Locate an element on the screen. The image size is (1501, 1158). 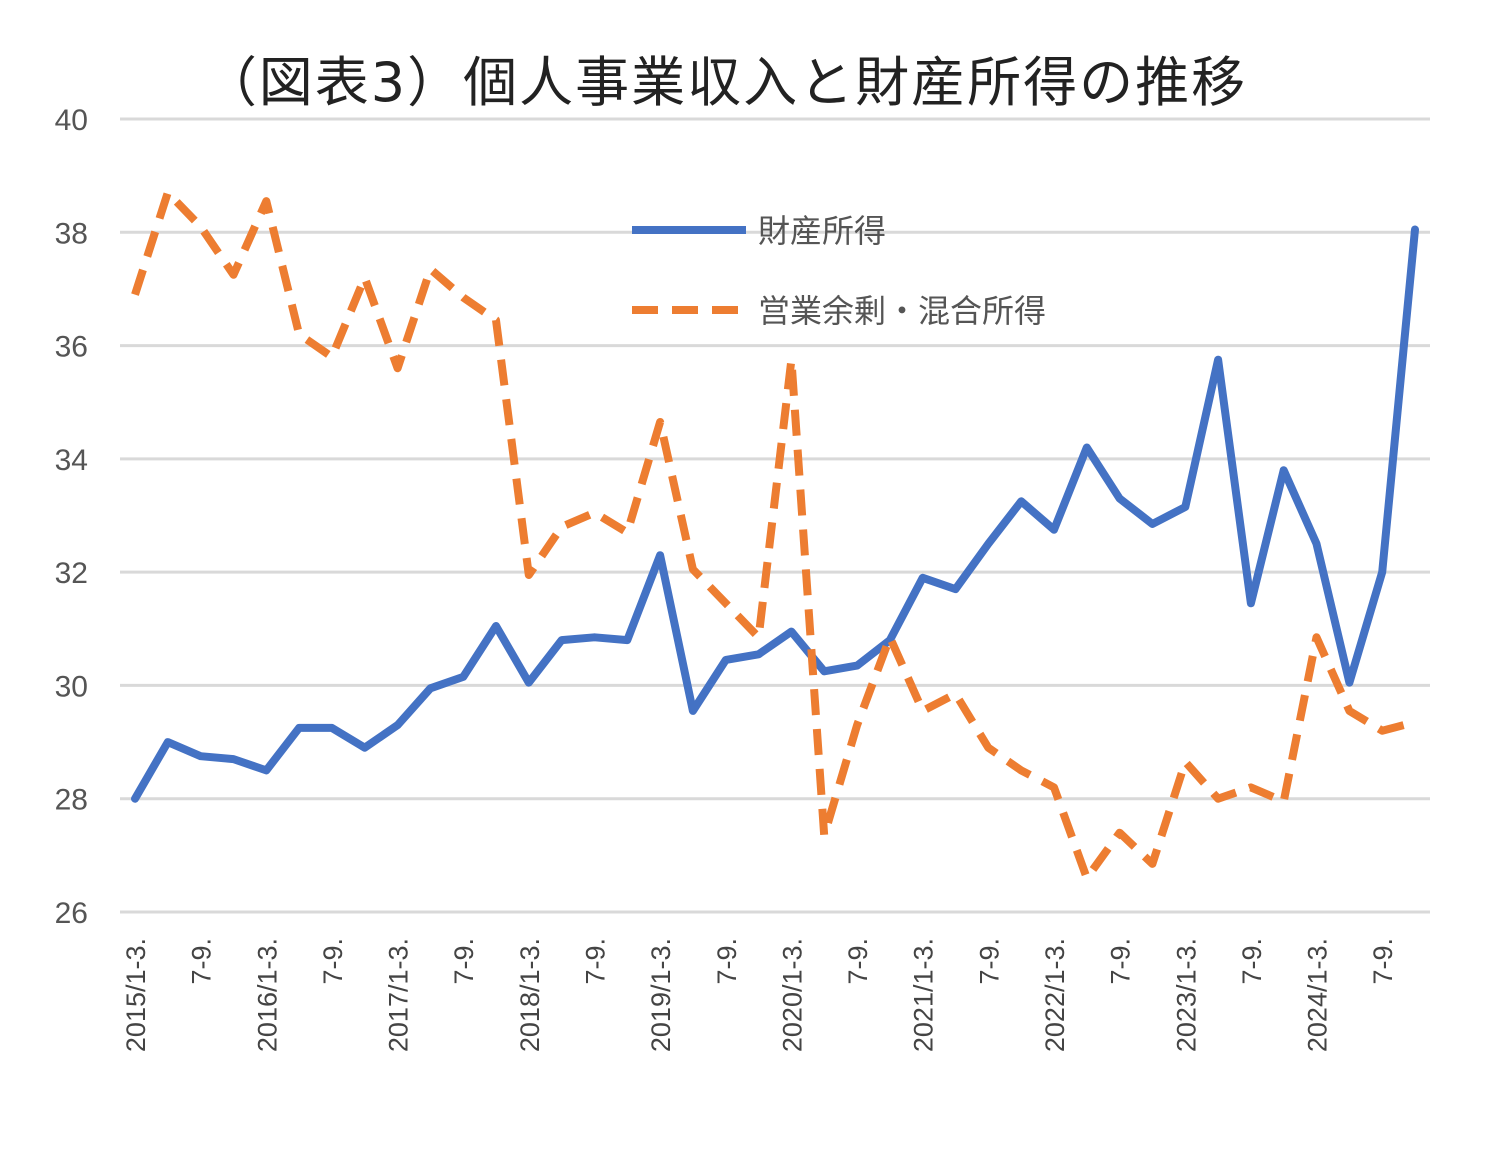
legend-label: 営業余剰・混合所得 is located at coordinates (902, 311).